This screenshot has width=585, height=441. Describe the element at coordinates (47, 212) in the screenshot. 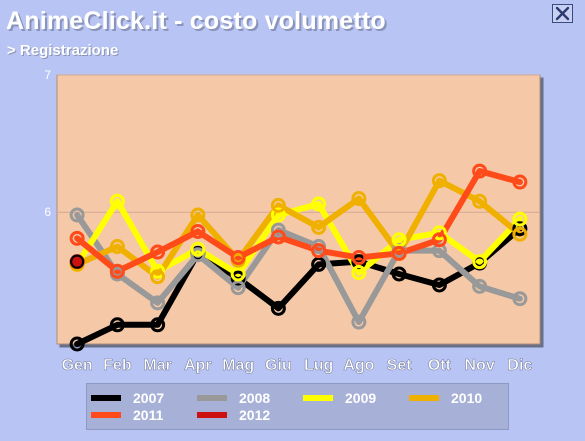

I see `y-tick-label: 6` at that location.